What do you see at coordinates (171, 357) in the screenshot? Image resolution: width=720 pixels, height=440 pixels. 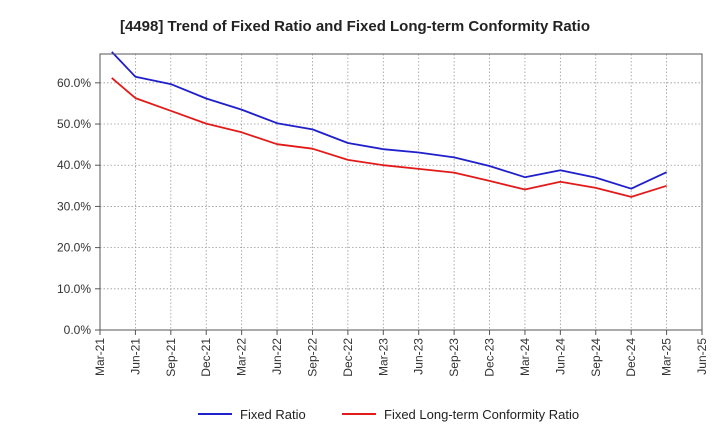 I see `x-tick-label: Sep-21` at bounding box center [171, 357].